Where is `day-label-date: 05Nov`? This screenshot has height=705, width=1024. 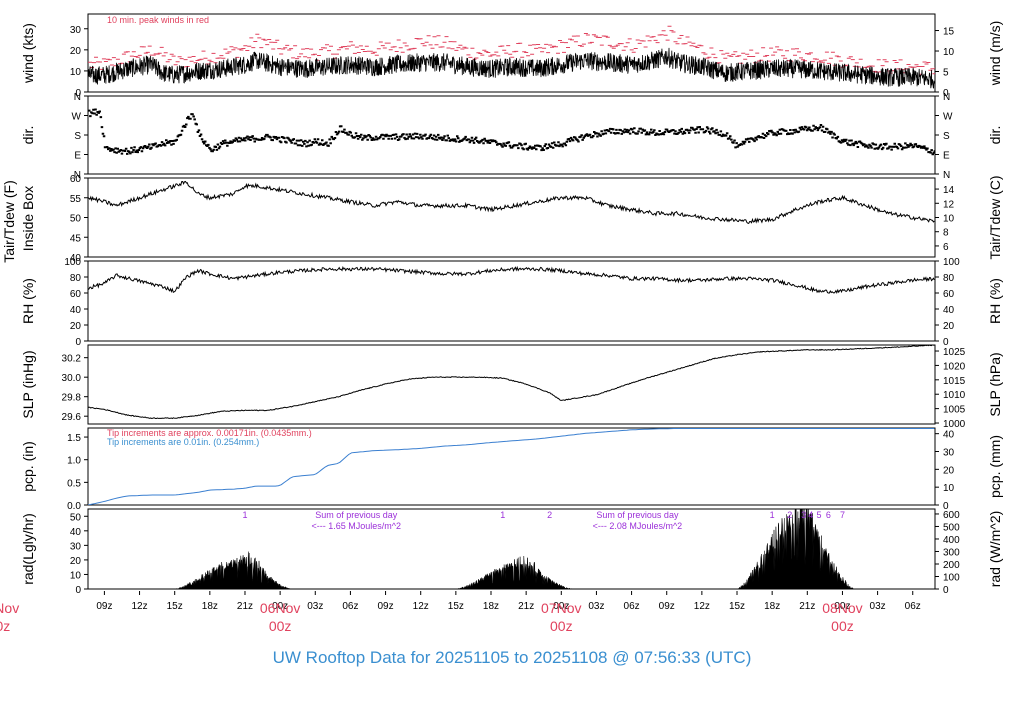
day-label-date: 05Nov is located at coordinates (9, 608).